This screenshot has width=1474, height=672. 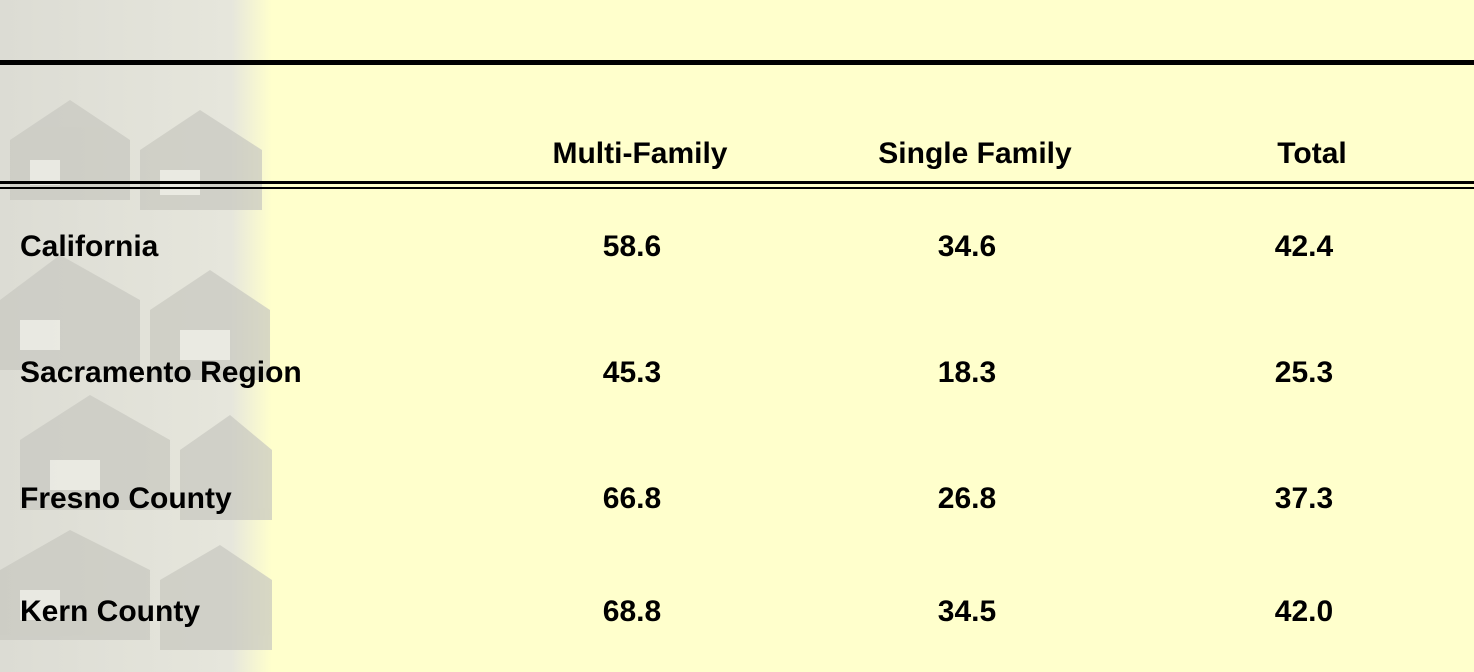 What do you see at coordinates (89, 246) in the screenshot?
I see `row-label: California` at bounding box center [89, 246].